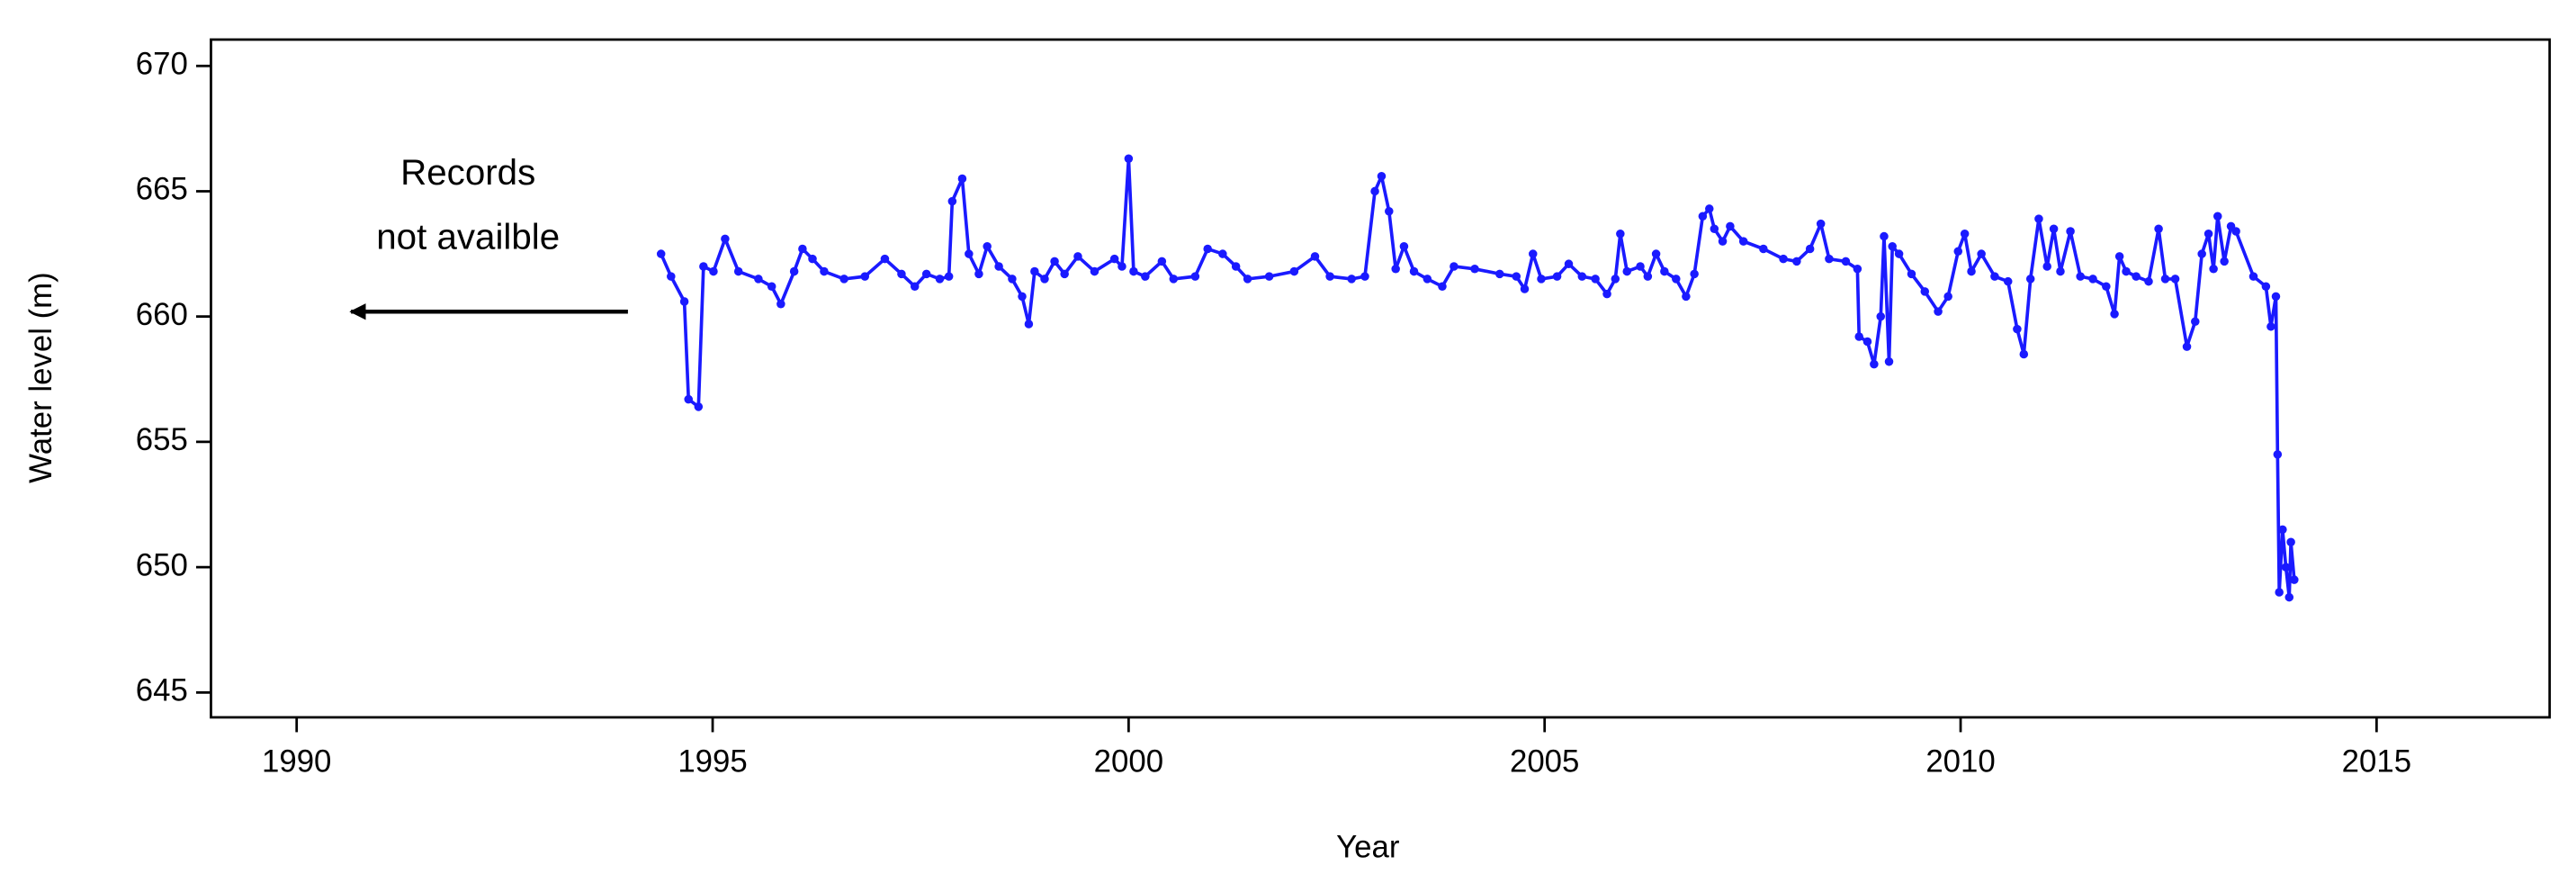 This screenshot has width=2576, height=874. Describe the element at coordinates (162, 564) in the screenshot. I see `y-tick-label: 650` at that location.